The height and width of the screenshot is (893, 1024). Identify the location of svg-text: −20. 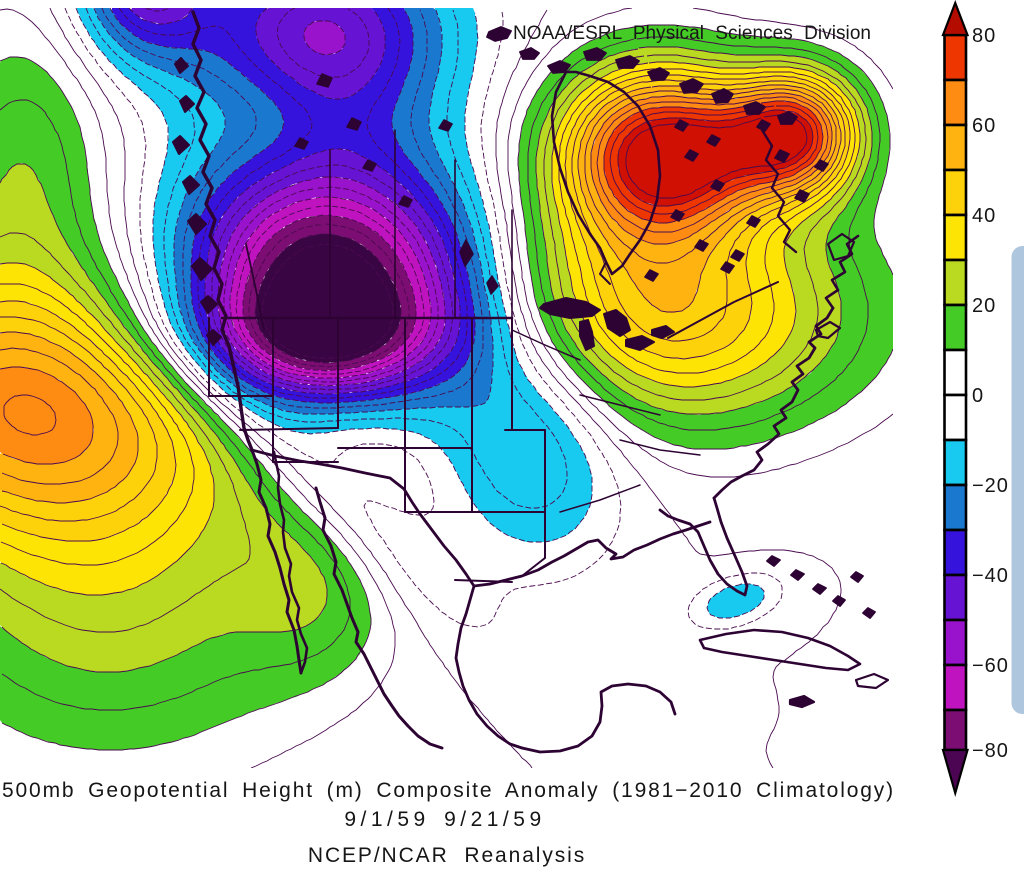
(990, 486).